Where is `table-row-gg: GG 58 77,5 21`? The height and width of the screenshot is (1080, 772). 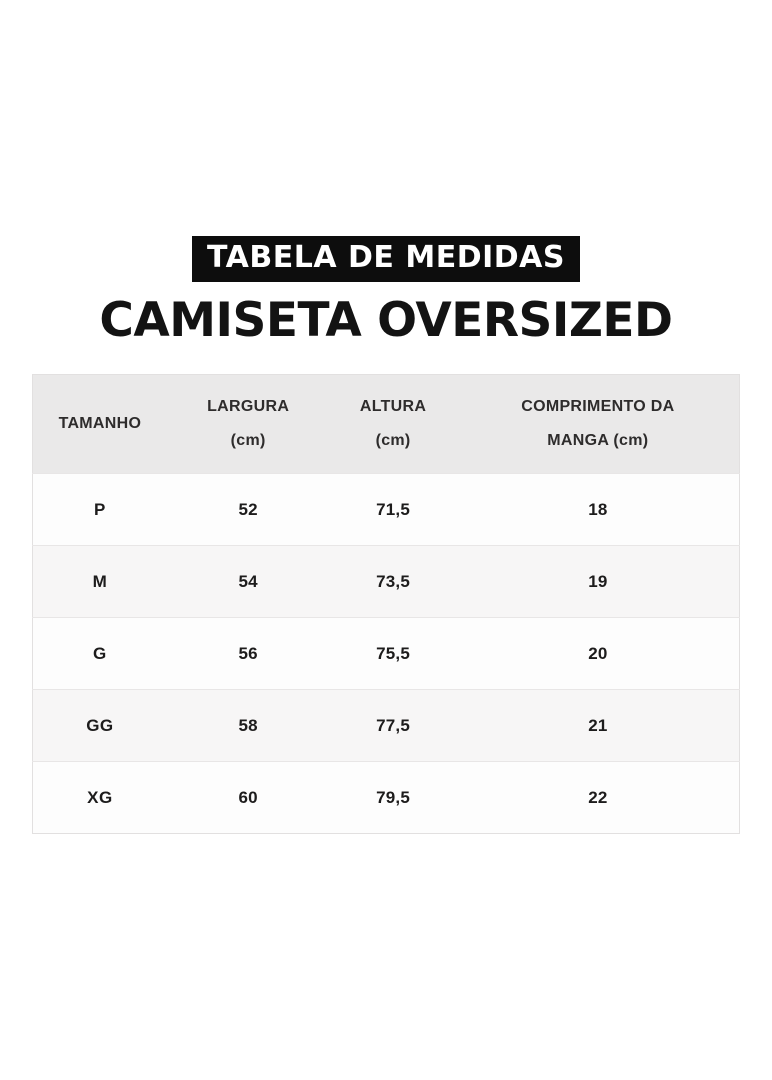
table-row-gg: GG 58 77,5 21 is located at coordinates (386, 725).